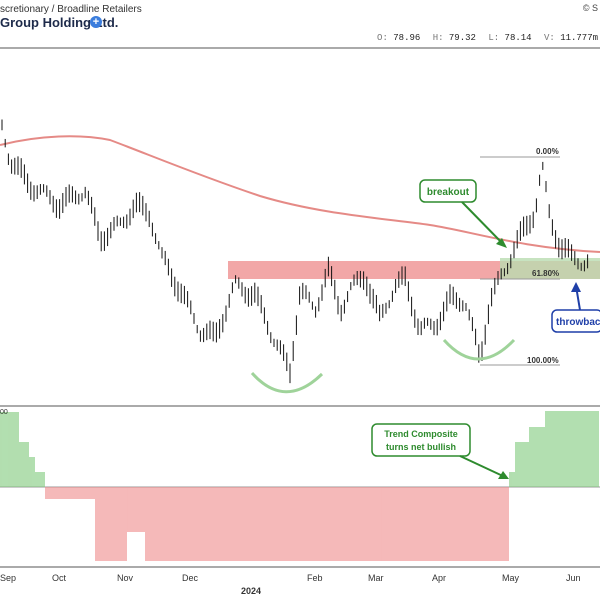  What do you see at coordinates (315, 578) in the screenshot?
I see `x-tick-feb: Feb` at bounding box center [315, 578].